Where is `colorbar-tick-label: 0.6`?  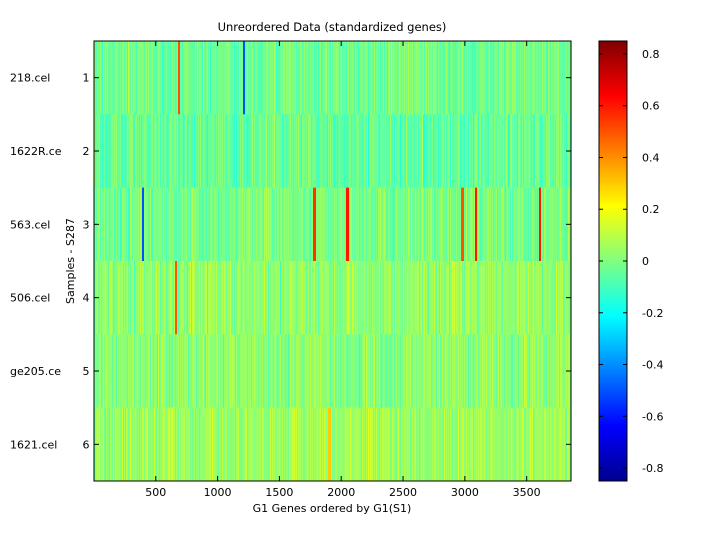 colorbar-tick-label: 0.6 is located at coordinates (651, 106).